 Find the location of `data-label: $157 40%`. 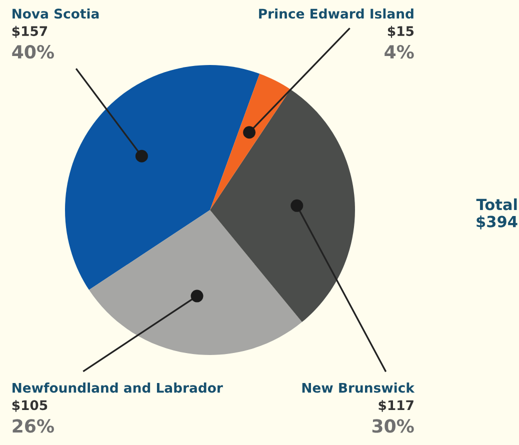

data-label: $157 40% is located at coordinates (33, 42).